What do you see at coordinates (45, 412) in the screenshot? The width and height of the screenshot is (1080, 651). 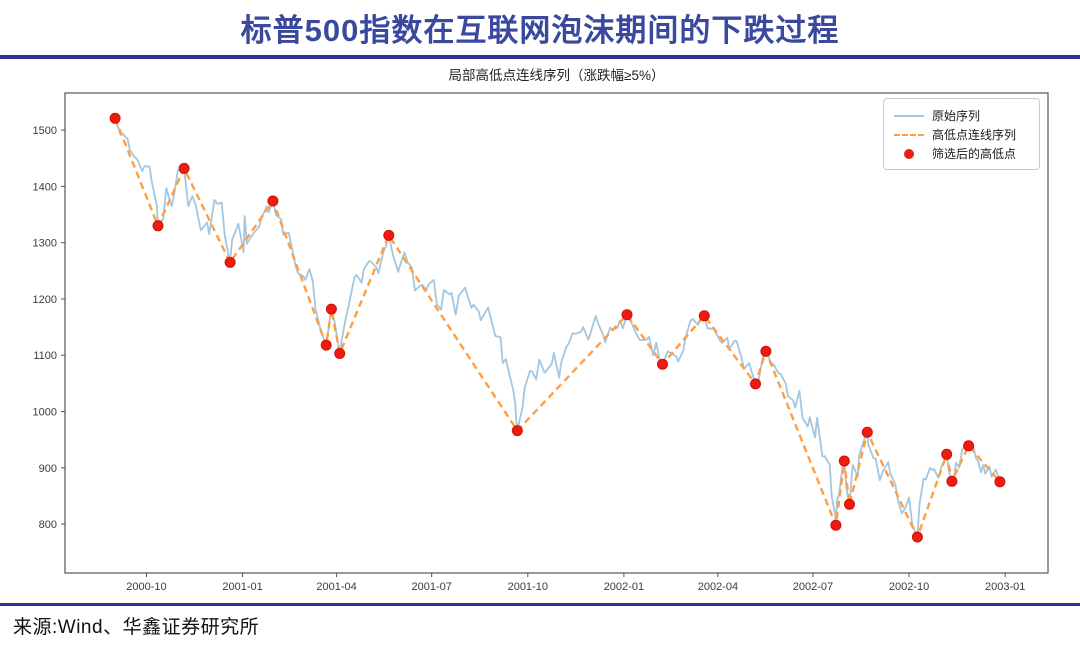 I see `y-tick-label: 1000` at bounding box center [45, 412].